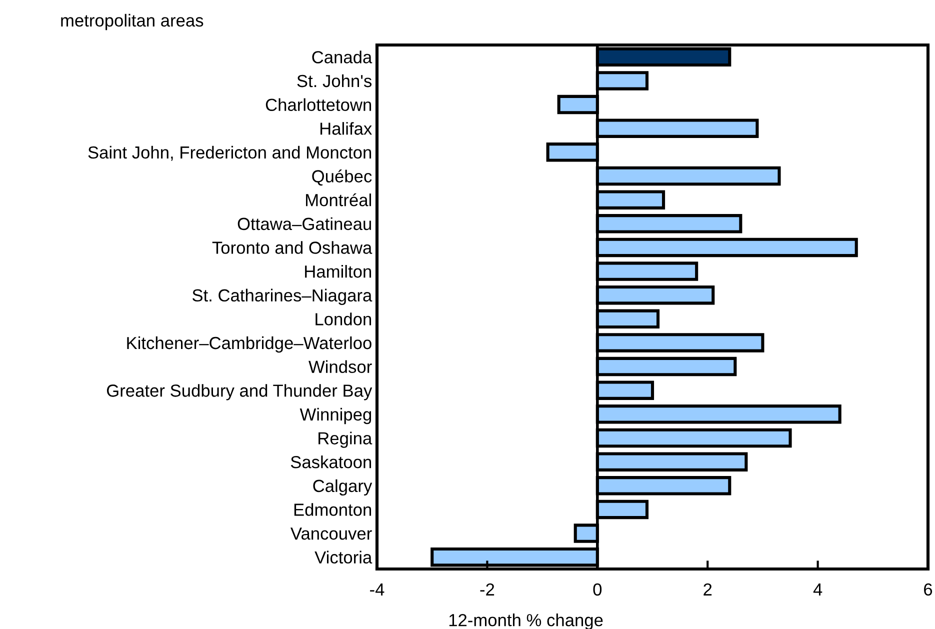 The height and width of the screenshot is (629, 935). I want to click on y-tick-label: Edmonton, so click(333, 509).